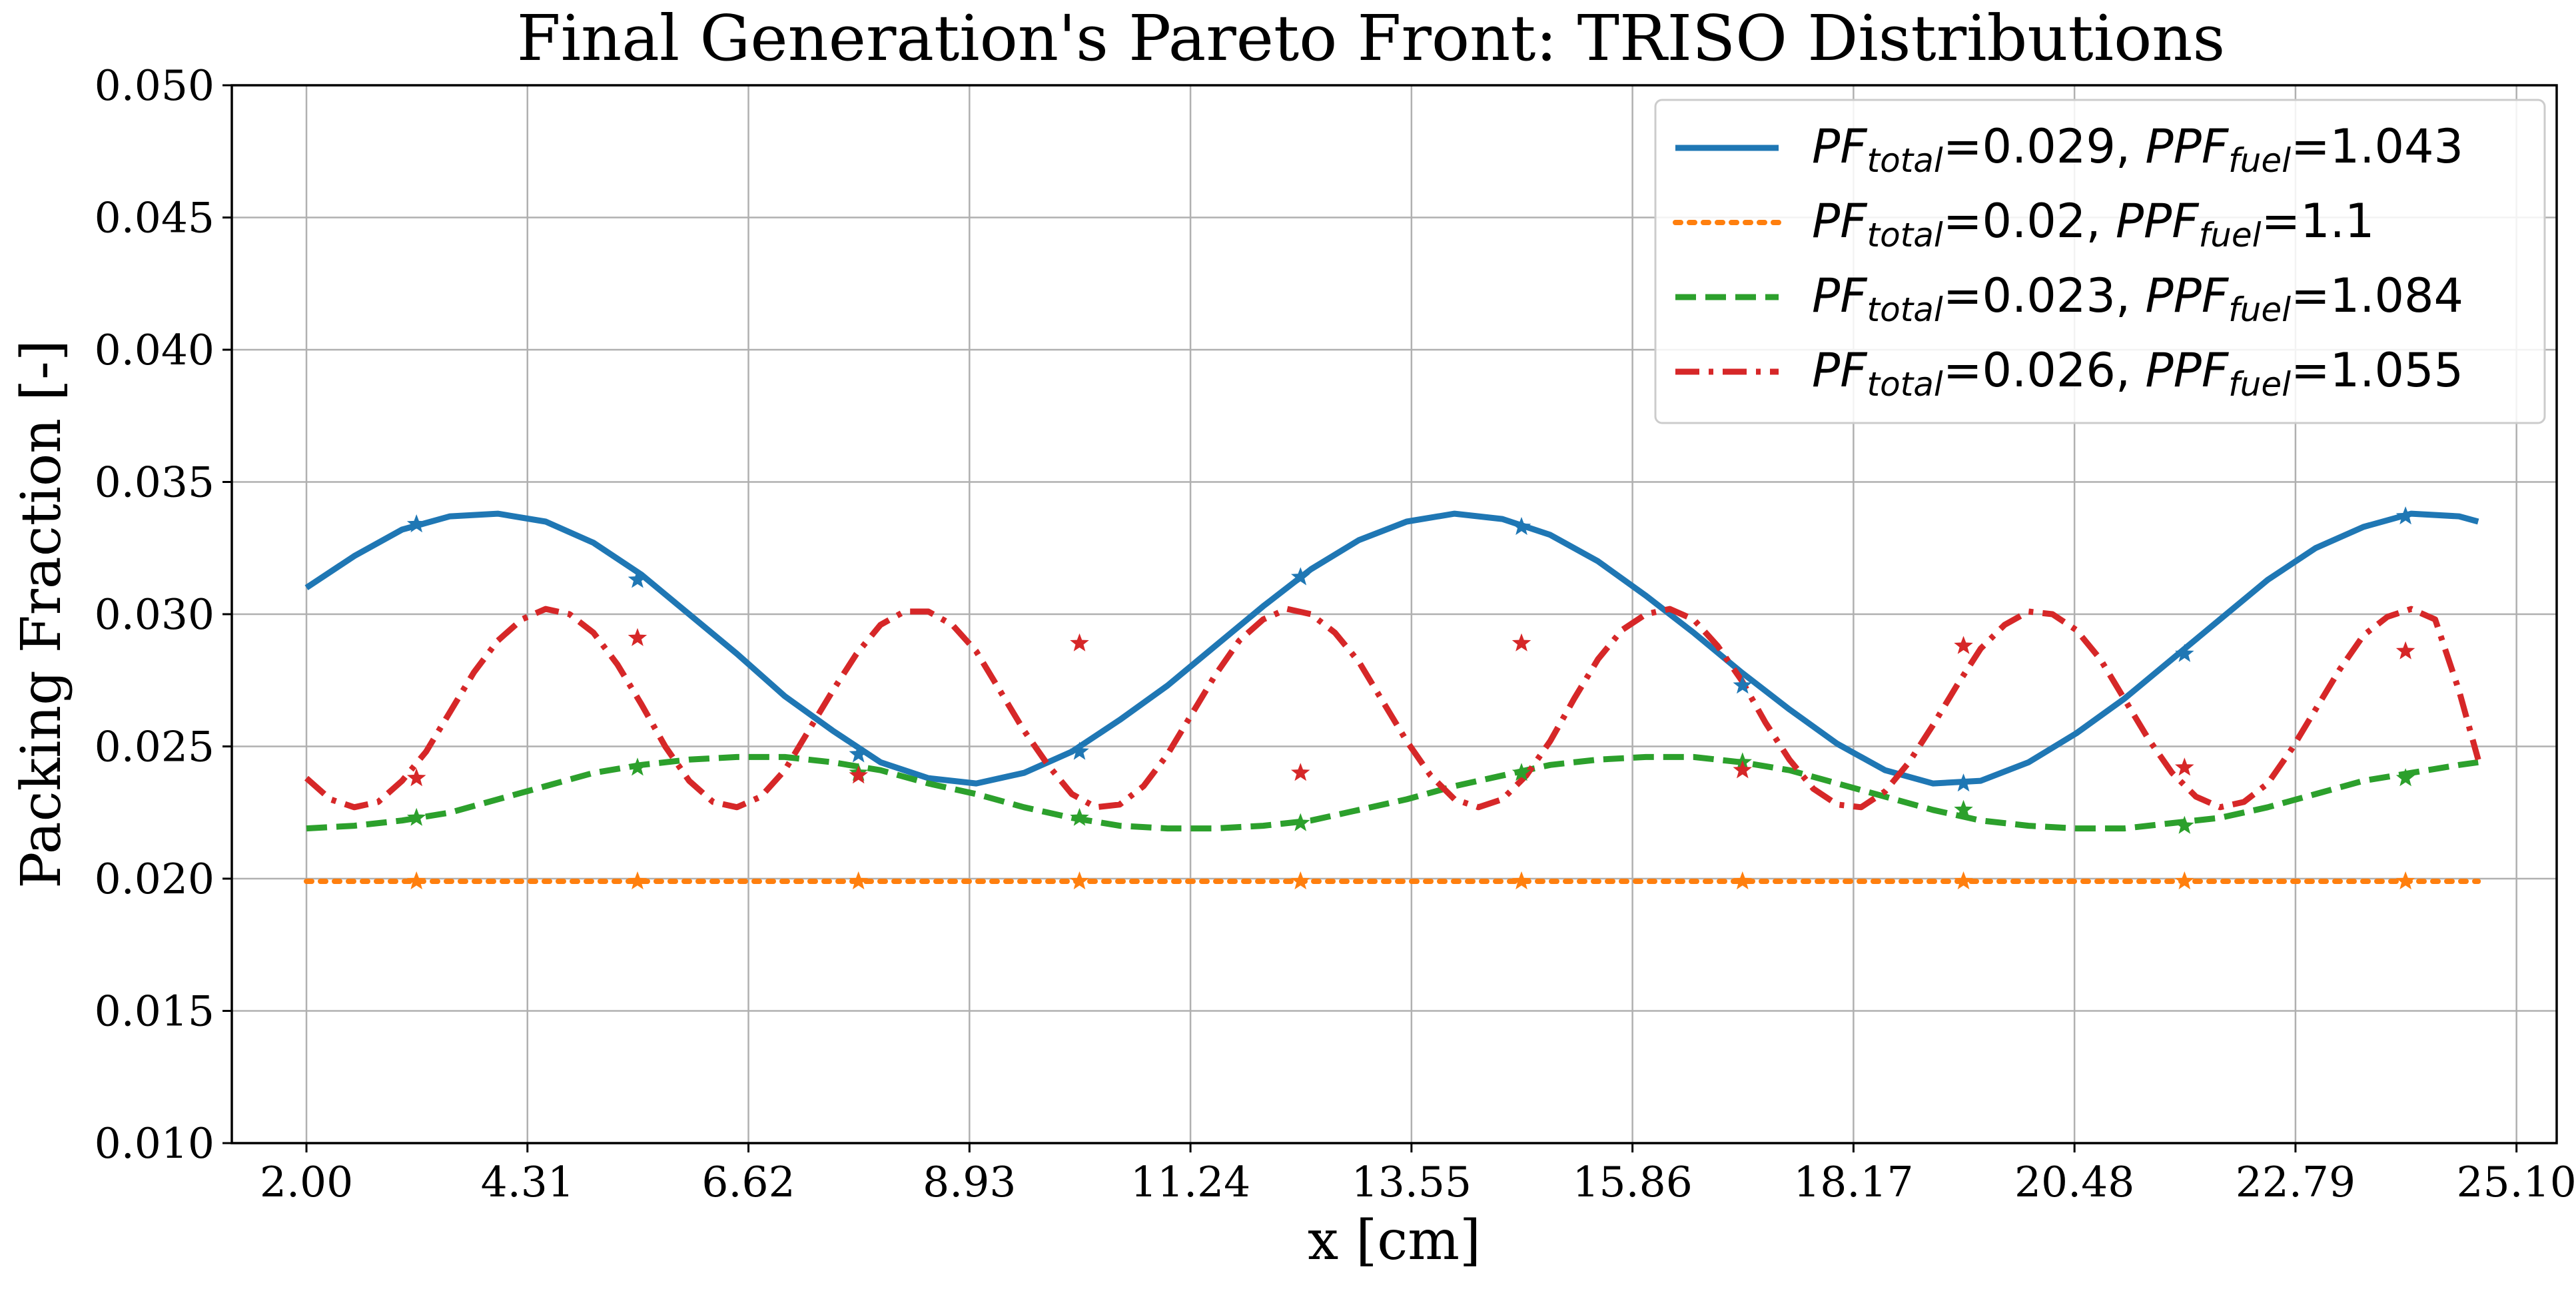 The height and width of the screenshot is (1291, 2576). I want to click on x-tick-label: 15.86, so click(1632, 1182).